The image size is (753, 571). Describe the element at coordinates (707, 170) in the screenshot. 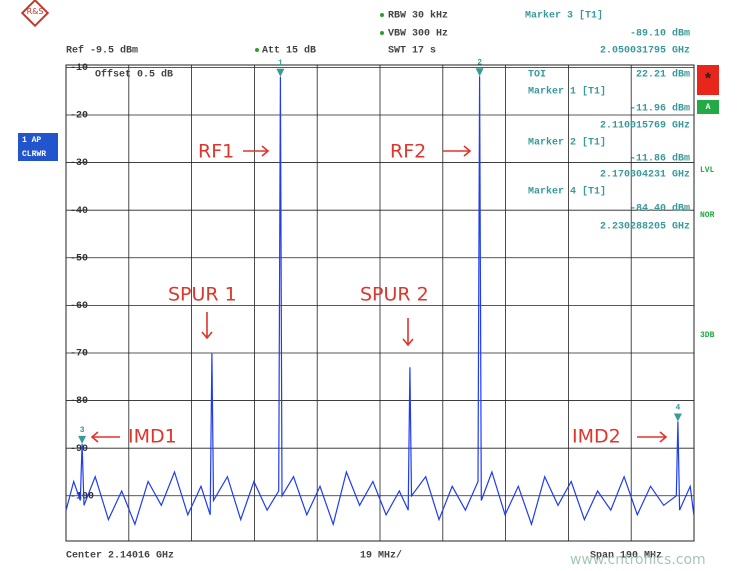

I see `lvl-indicator: LVL` at that location.